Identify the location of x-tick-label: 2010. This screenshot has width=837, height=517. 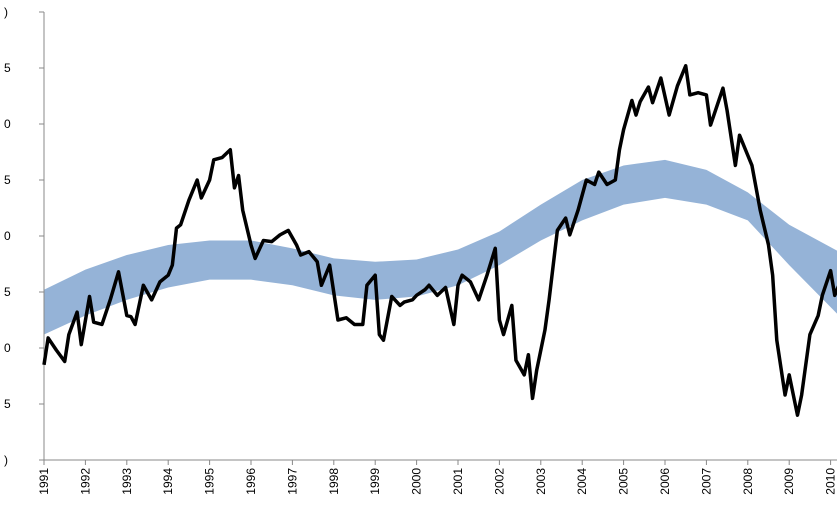
(830, 481).